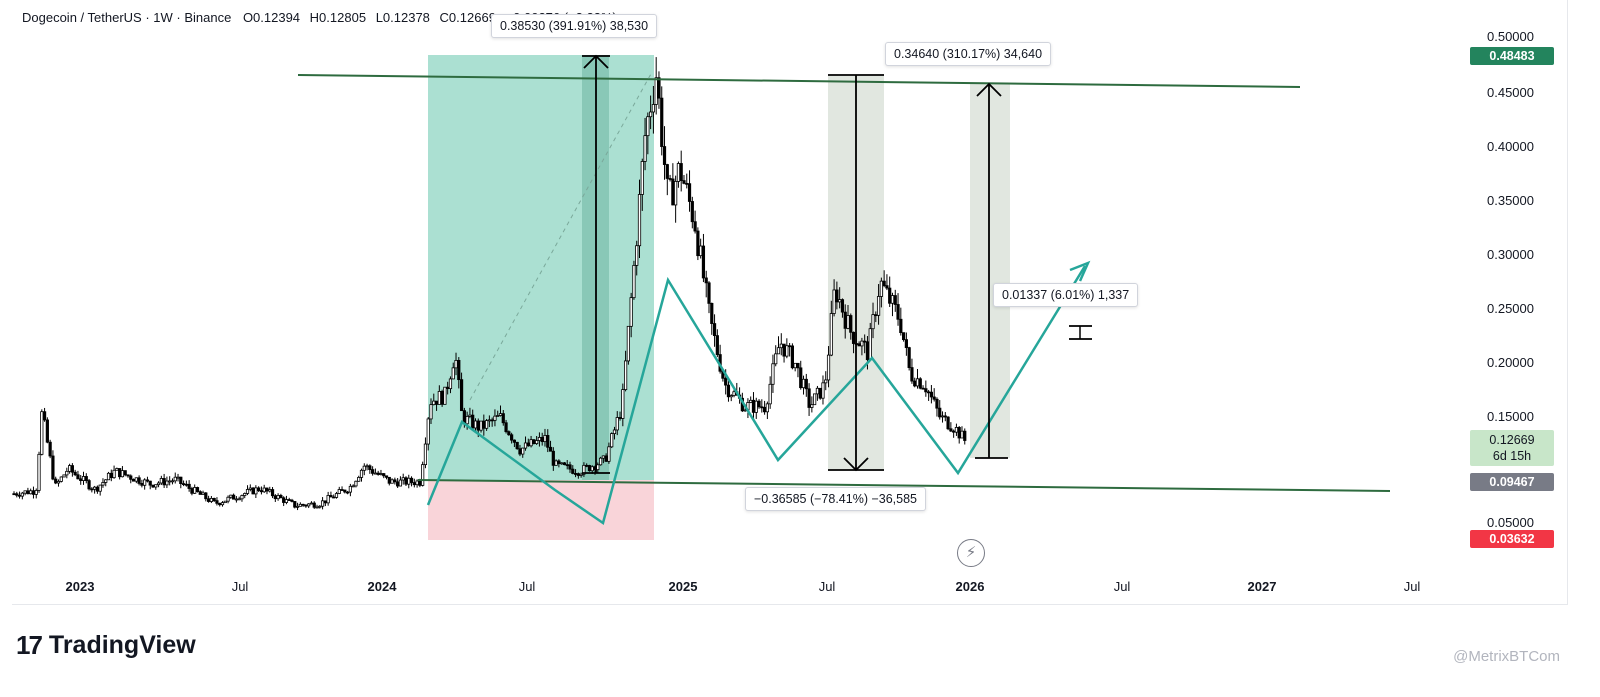 Image resolution: width=1600 pixels, height=697 pixels. What do you see at coordinates (127, 17) in the screenshot?
I see `symbol-name: Dogecoin / TetherUS · 1W · Binance` at bounding box center [127, 17].